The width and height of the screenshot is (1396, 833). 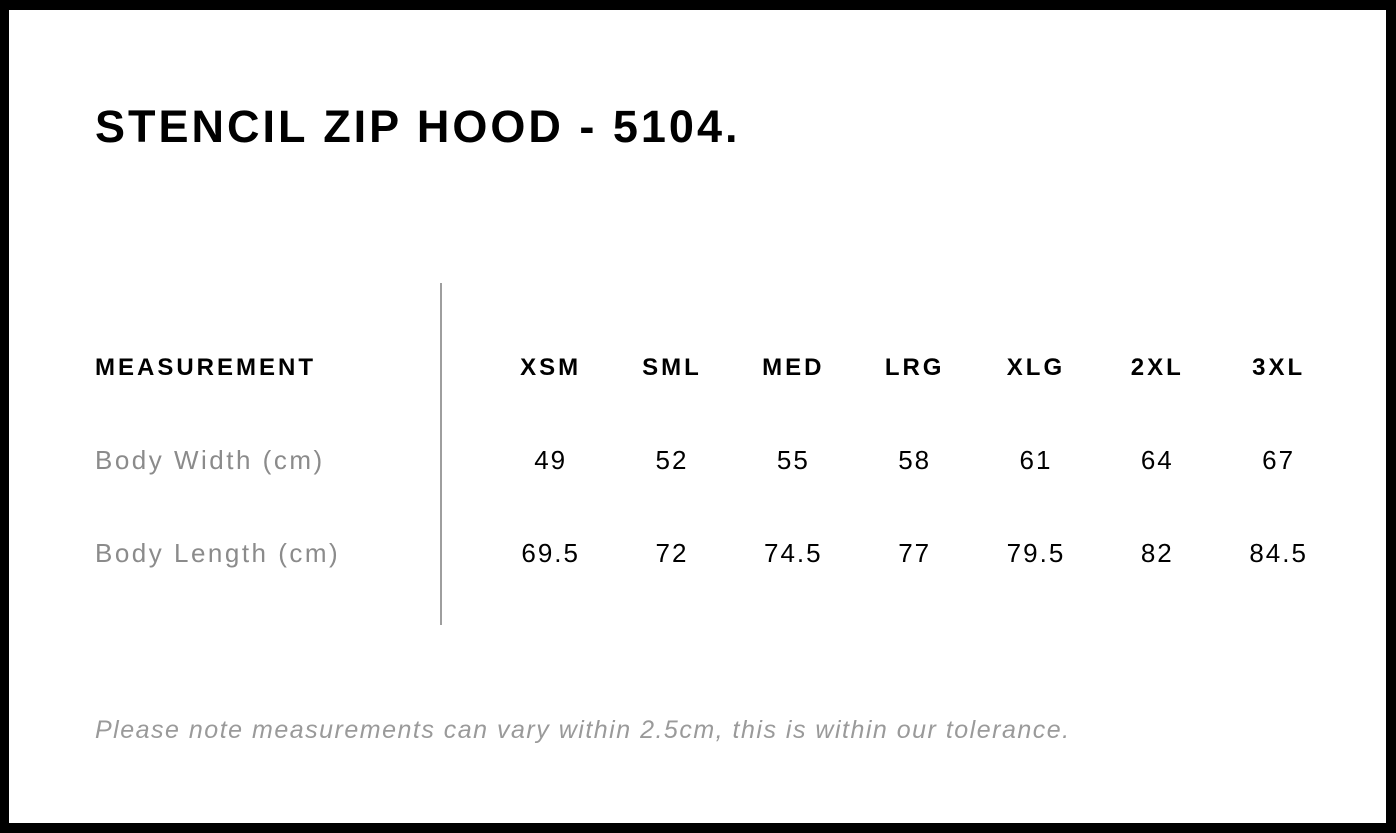 I want to click on row-label-body-width: Body Width (cm), so click(x=210, y=460).